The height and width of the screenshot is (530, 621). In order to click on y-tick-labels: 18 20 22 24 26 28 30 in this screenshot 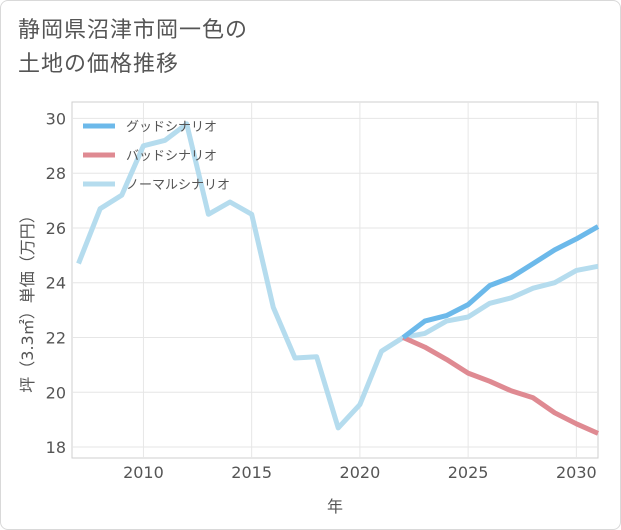, I will do `click(56, 283)`.